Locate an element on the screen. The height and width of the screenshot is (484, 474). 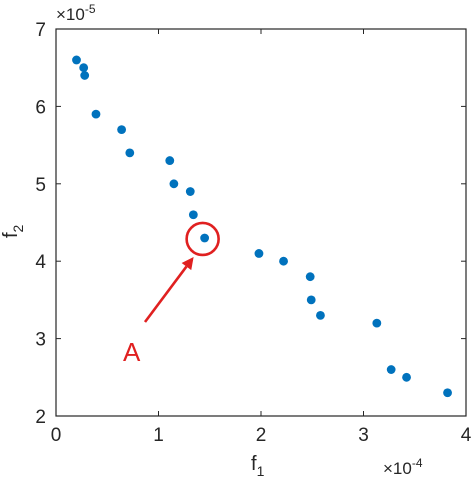
y-axis-exponent-label: ×10⁻⁵ is located at coordinates (76, 13).